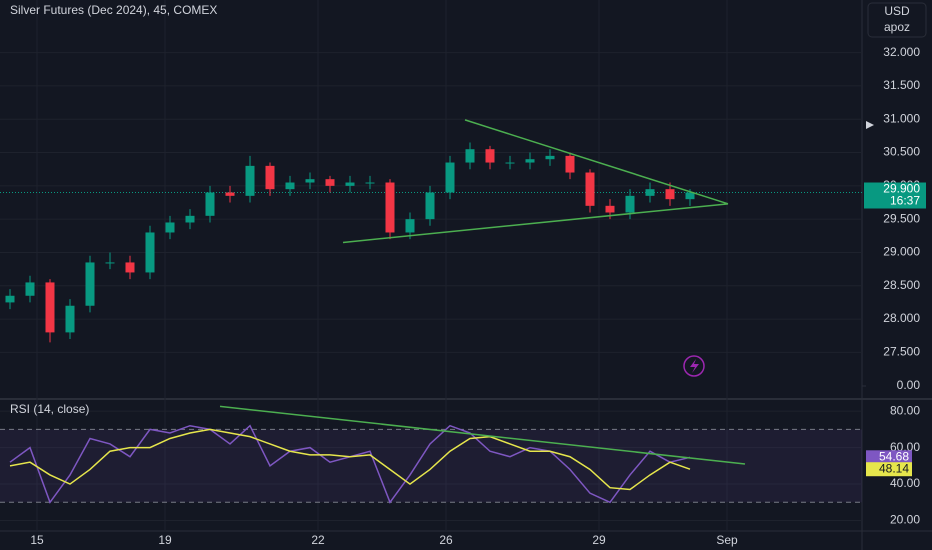  I want to click on volume-tick-label: 0.00, so click(909, 385).